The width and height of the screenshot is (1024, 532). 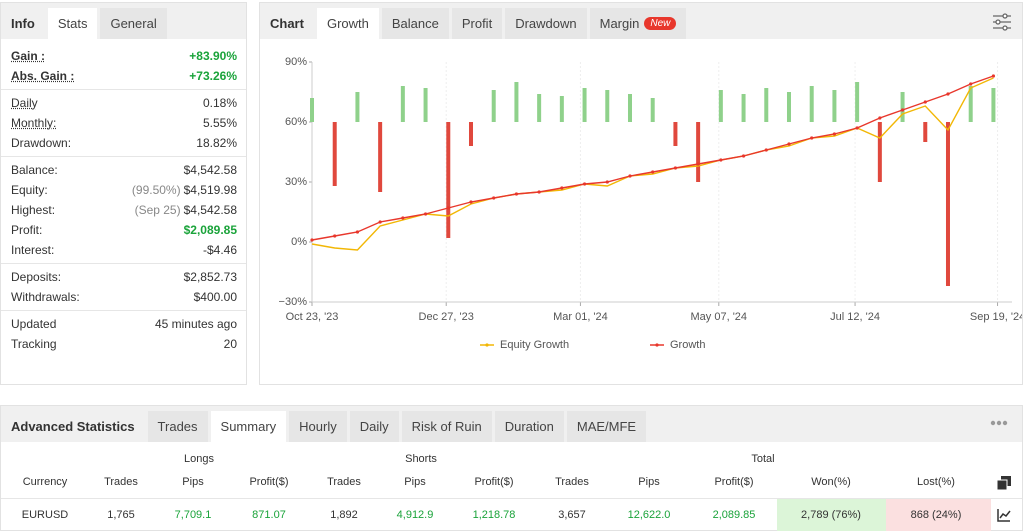 What do you see at coordinates (33, 250) in the screenshot?
I see `stat-label: Interest:` at bounding box center [33, 250].